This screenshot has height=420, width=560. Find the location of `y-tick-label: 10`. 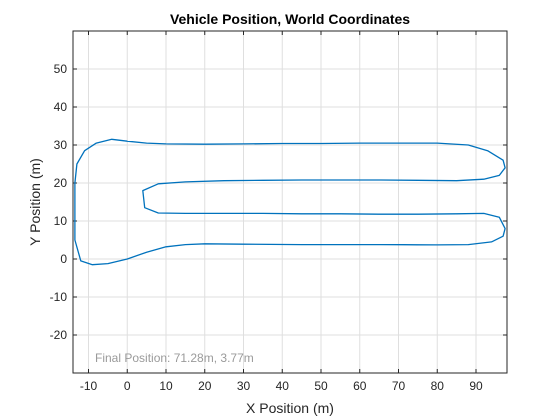

y-tick-label: 10 is located at coordinates (61, 221).